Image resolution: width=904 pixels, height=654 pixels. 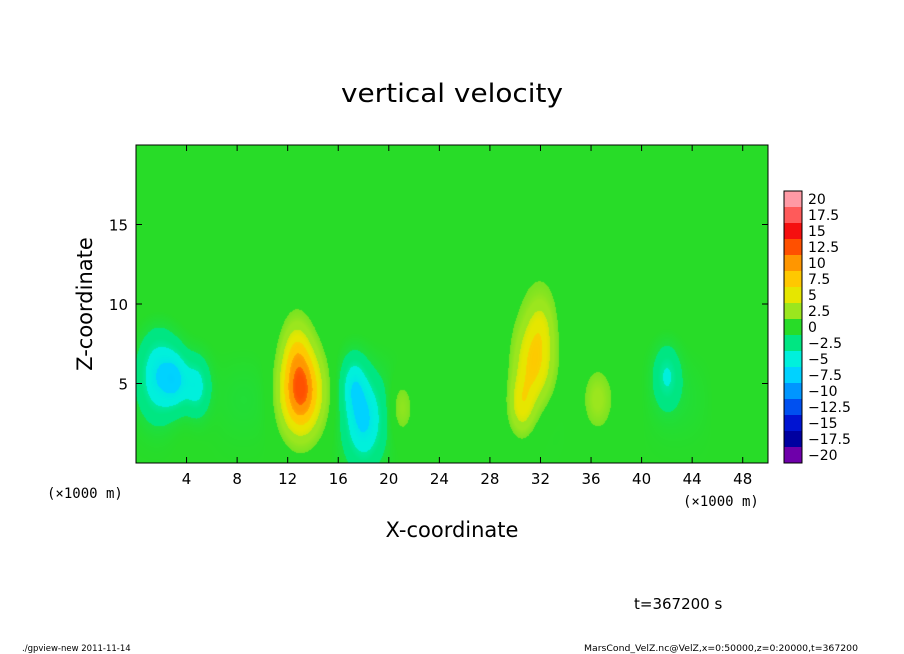 I want to click on x-tick-label: 40, so click(x=641, y=479).